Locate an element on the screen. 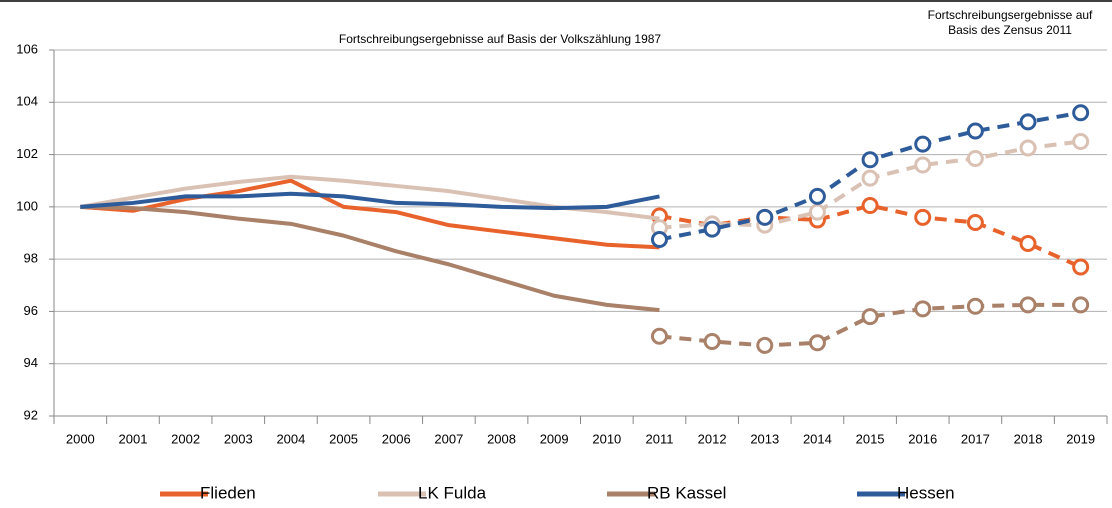 Image resolution: width=1112 pixels, height=508 pixels. x-tick-label: 2002 is located at coordinates (185, 438).